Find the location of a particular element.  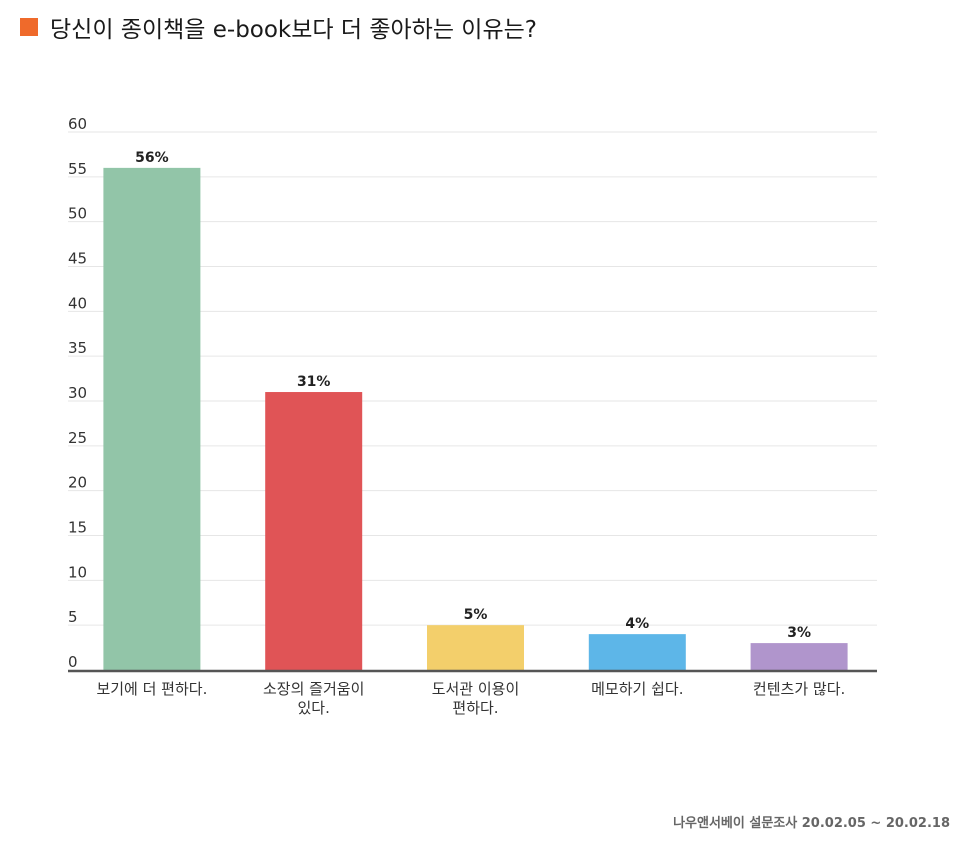

x-category-label: 보기에 더 편하다. is located at coordinates (151, 689).